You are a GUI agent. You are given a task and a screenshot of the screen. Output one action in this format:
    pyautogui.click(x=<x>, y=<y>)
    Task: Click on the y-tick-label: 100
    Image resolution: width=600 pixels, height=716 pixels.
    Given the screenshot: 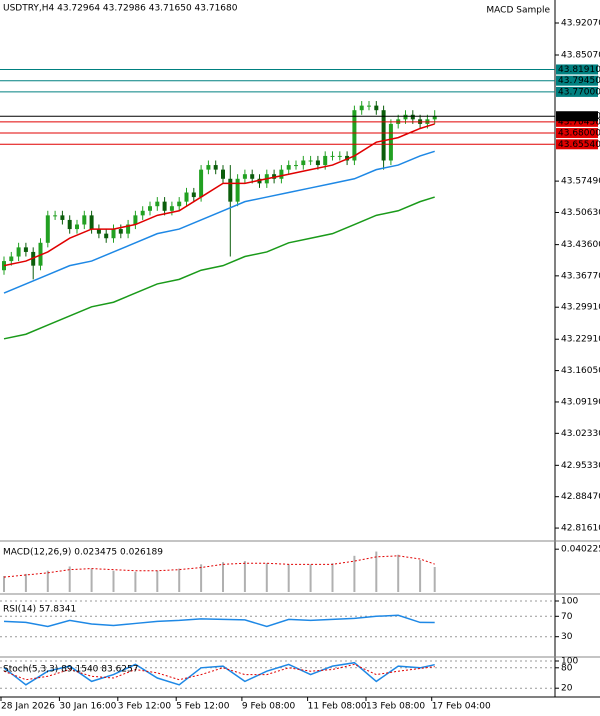 What is the action you would take?
    pyautogui.click(x=569, y=602)
    